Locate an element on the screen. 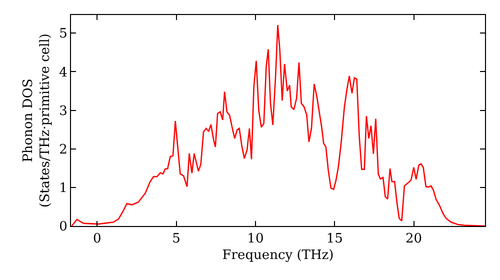  y-axis-title: Phonon DOS (States/THz·primitive cell) is located at coordinates (37, 120).